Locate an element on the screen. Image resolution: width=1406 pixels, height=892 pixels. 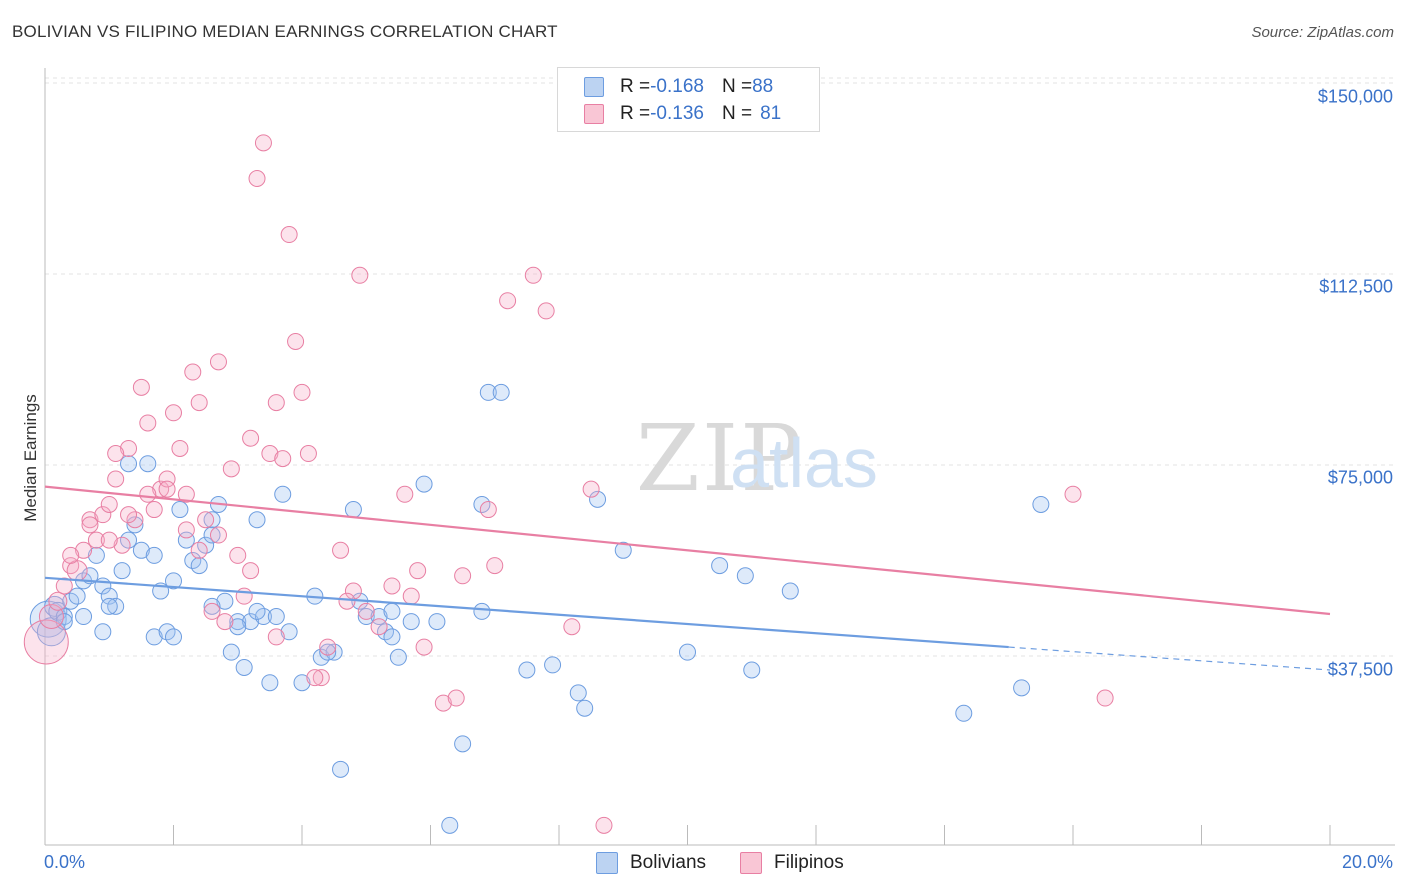
bottom-legend-filipinos: Filipinos is located at coordinates (792, 863).